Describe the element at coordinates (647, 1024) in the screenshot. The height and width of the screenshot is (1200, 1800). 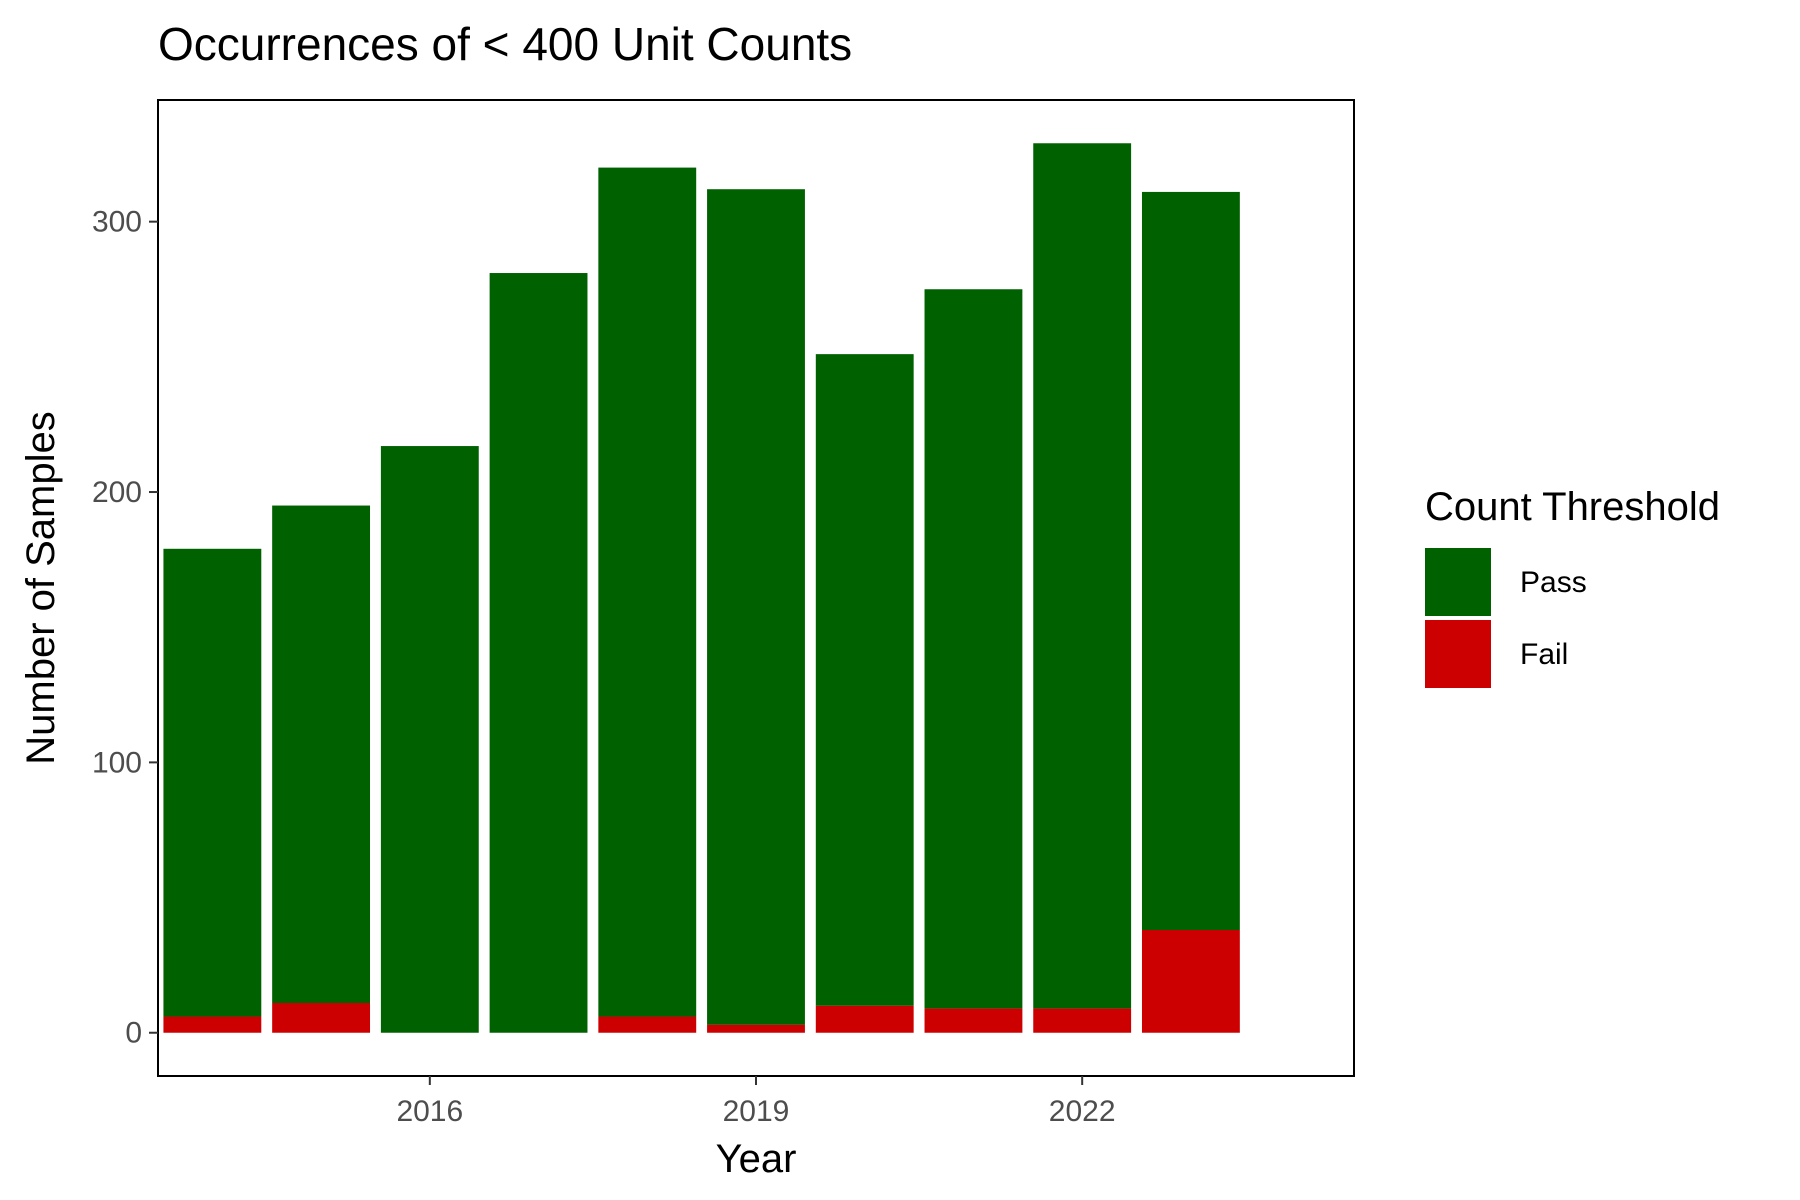
I see `bar-fail-2018` at that location.